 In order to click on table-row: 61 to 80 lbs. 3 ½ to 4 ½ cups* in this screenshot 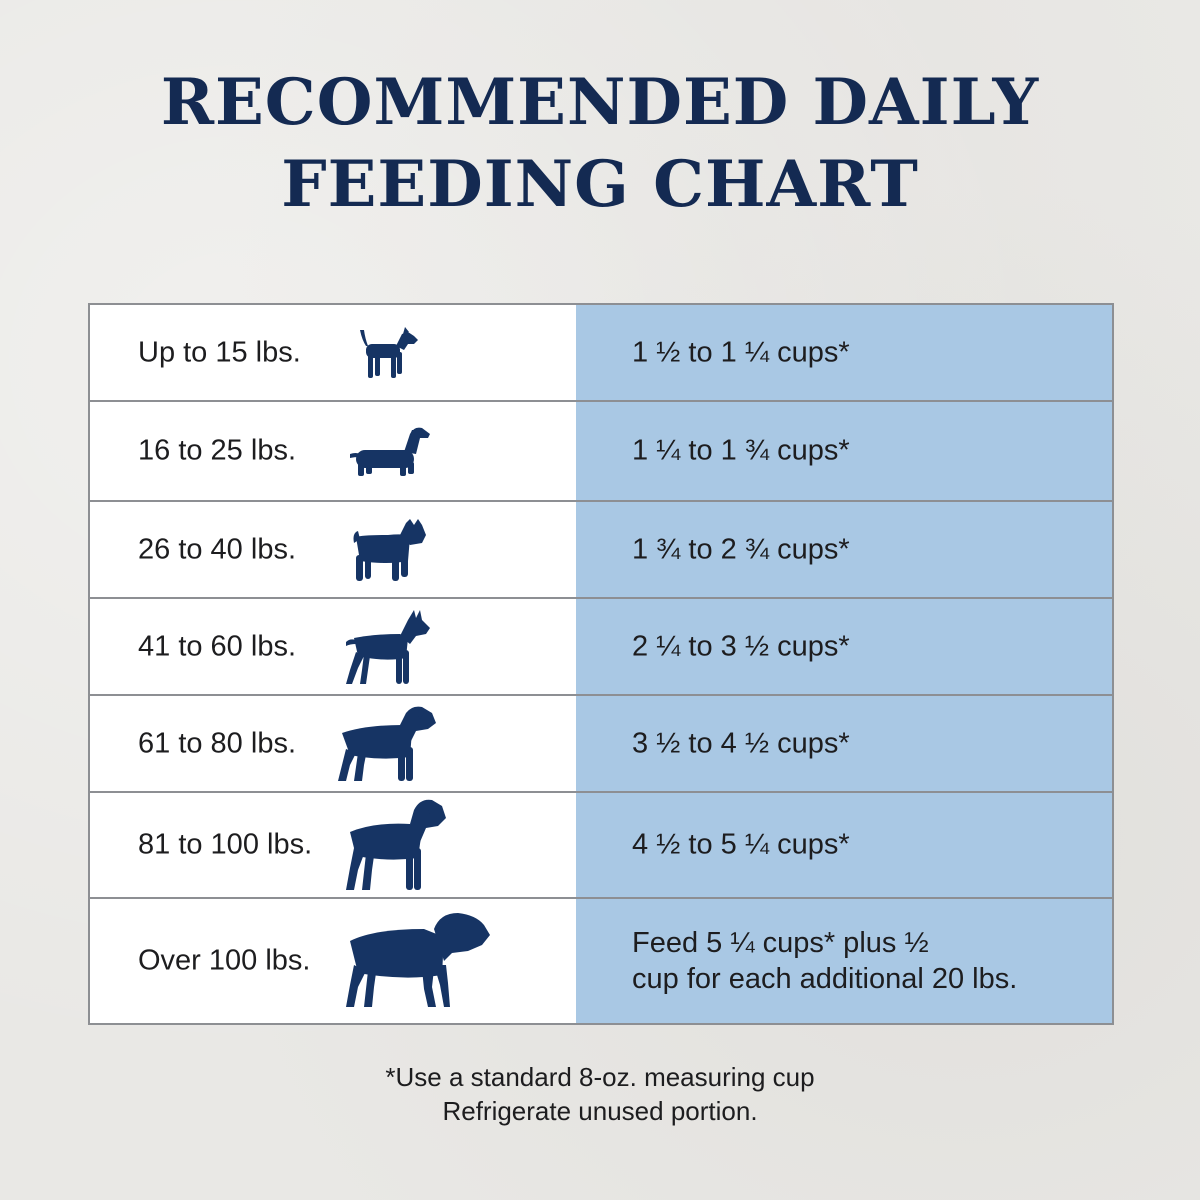, I will do `click(601, 744)`.